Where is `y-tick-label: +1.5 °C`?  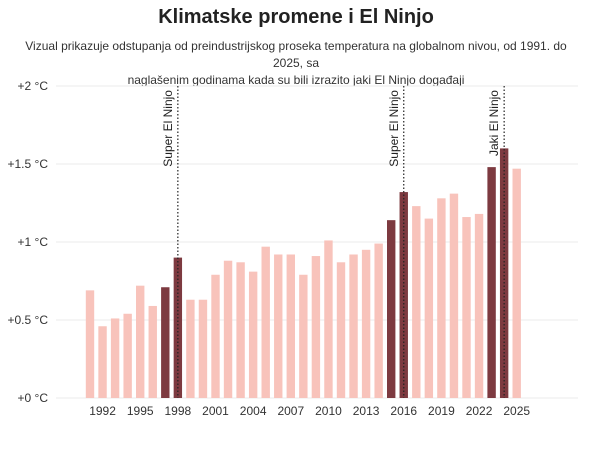
y-tick-label: +1.5 °C is located at coordinates (28, 164).